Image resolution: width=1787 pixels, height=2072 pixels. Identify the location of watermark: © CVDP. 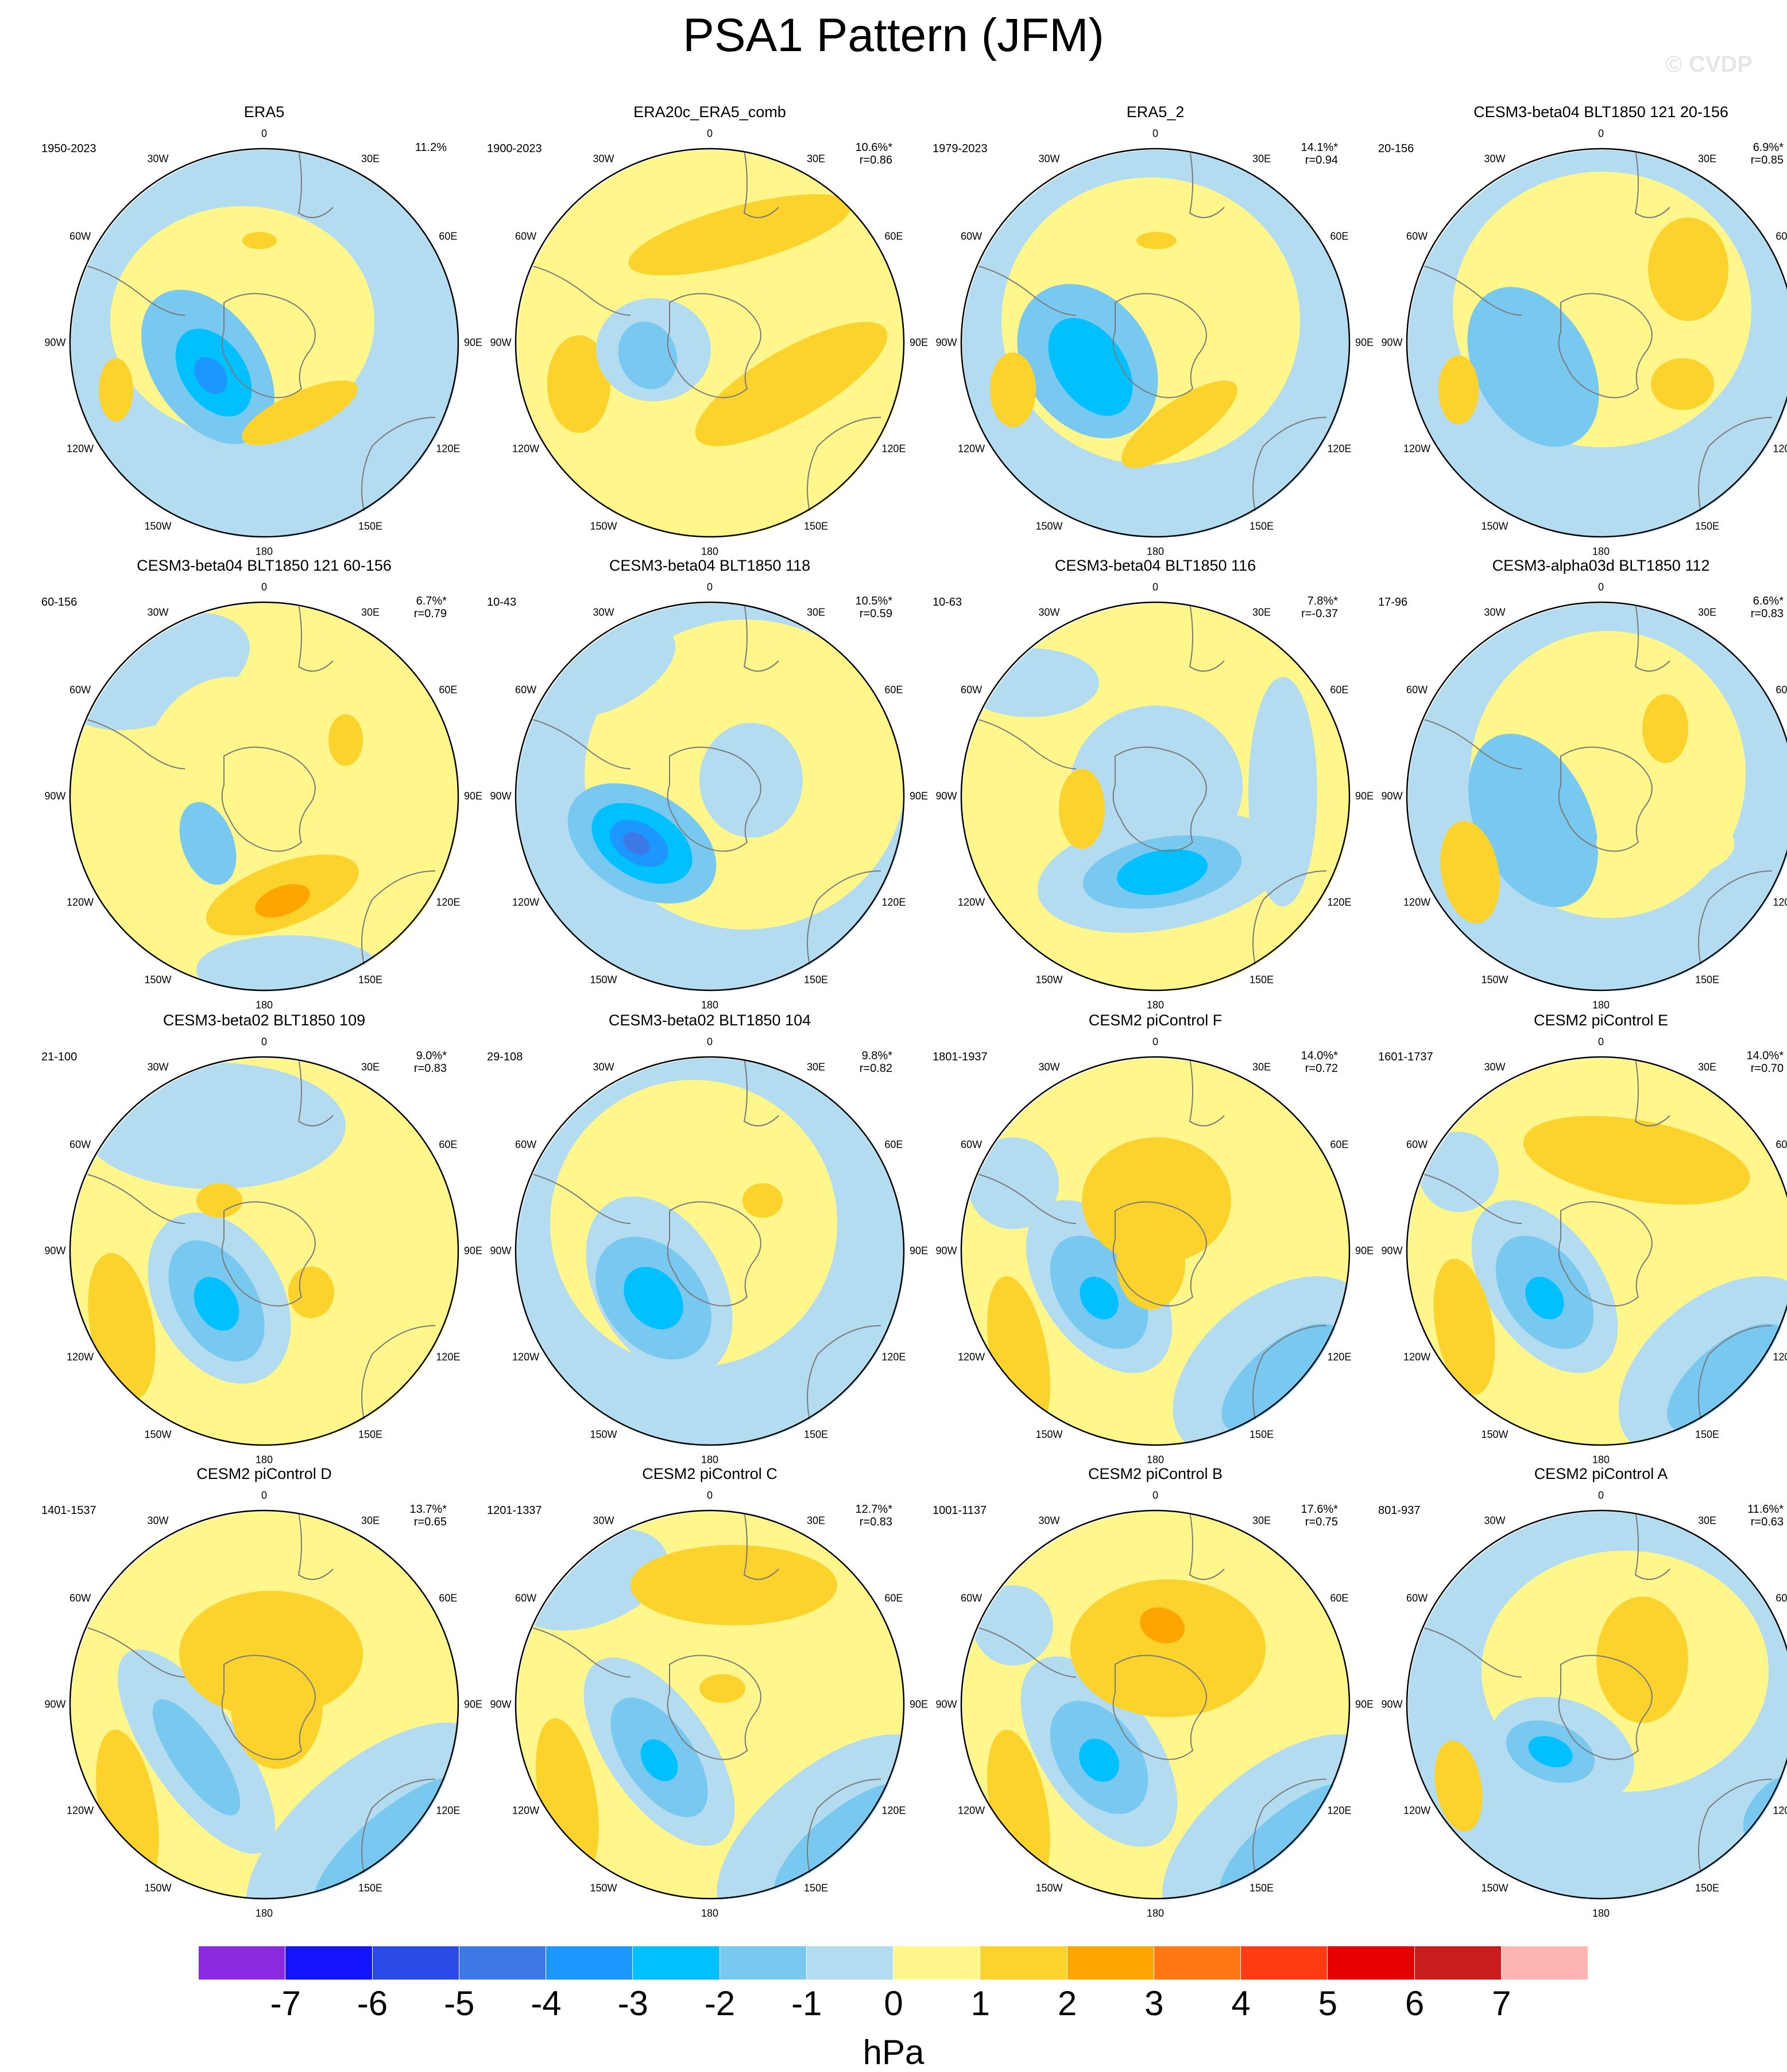
(1709, 64).